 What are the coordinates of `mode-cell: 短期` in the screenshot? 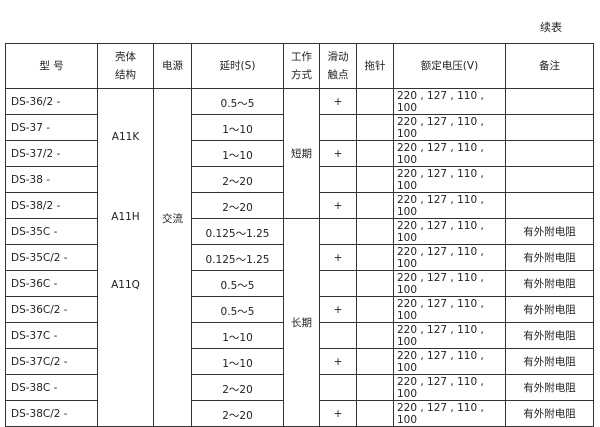 It's located at (301, 153).